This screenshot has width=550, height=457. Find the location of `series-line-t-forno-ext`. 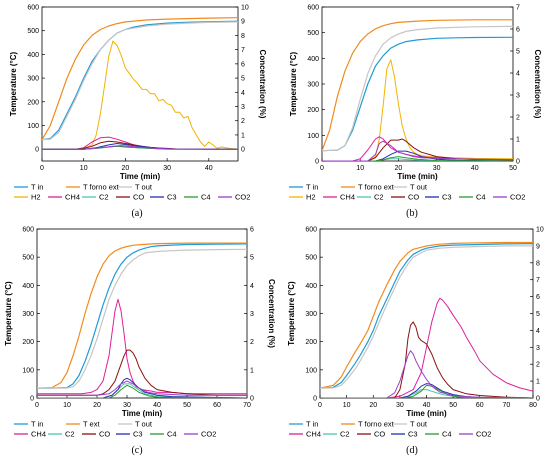

series-line-t-forno-ext is located at coordinates (426, 315).